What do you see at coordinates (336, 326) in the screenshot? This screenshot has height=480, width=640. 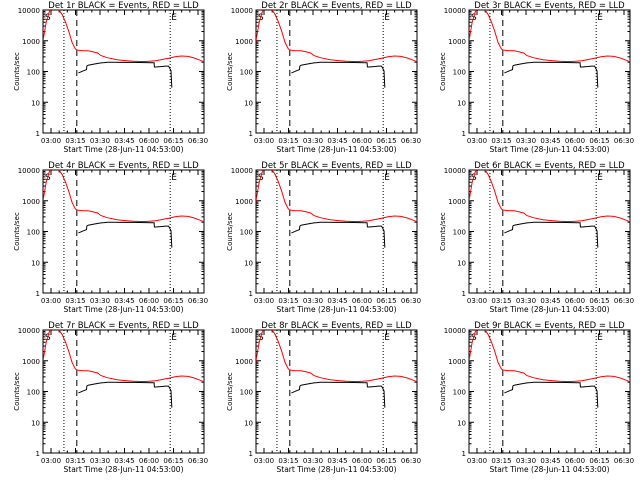 I see `panel-title: Det 8r BLACK = Events, RED = LLD` at bounding box center [336, 326].